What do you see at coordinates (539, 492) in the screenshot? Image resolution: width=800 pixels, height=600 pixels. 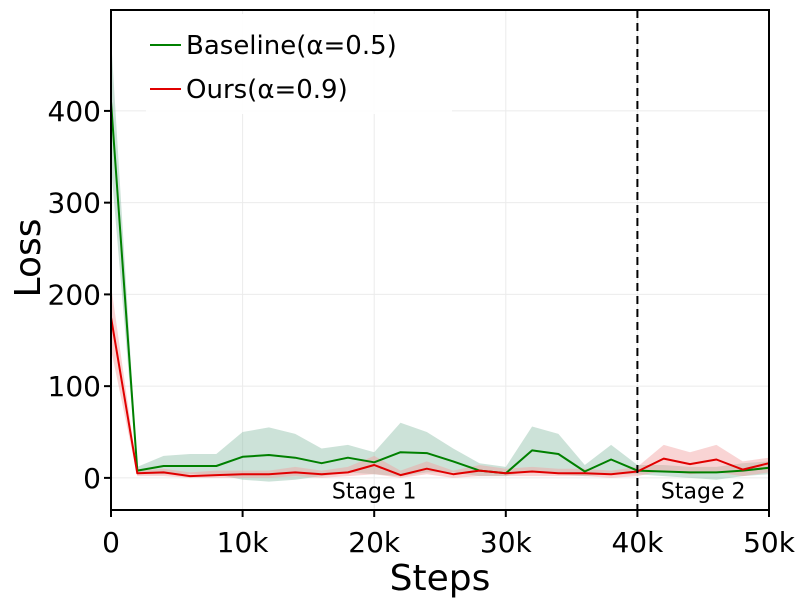 I see `annotations: Stage 1 Stage 2` at bounding box center [539, 492].